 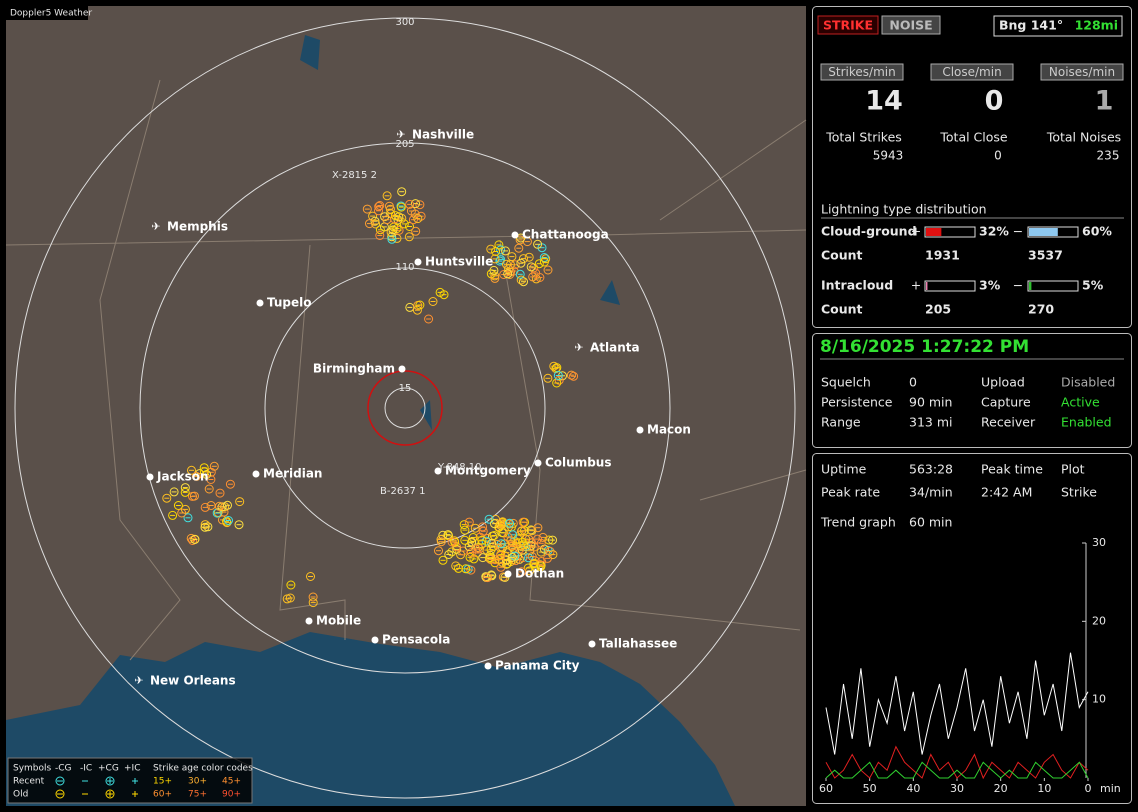 What do you see at coordinates (338, 621) in the screenshot?
I see `city-label: Mobile` at bounding box center [338, 621].